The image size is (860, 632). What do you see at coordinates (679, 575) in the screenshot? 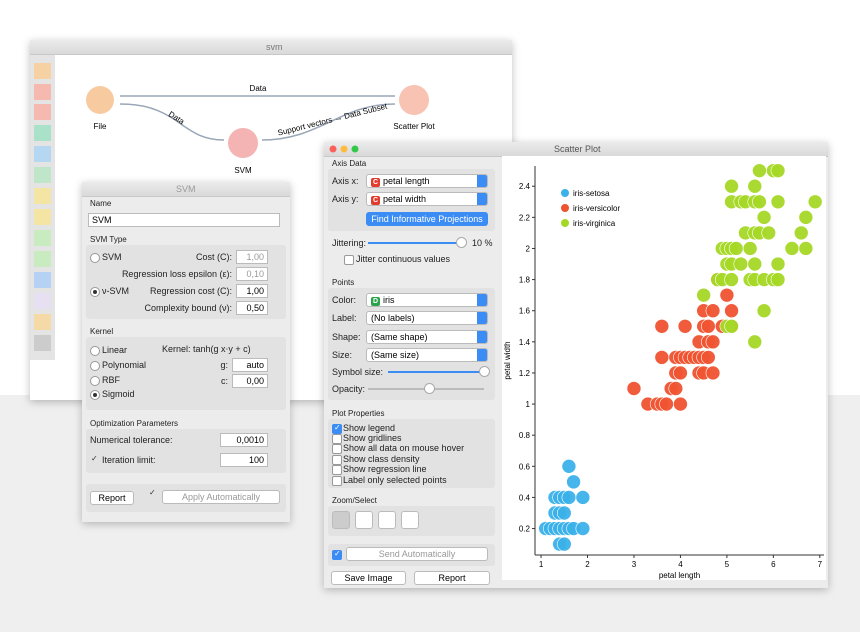
I see `x-axis-label: petal length` at bounding box center [679, 575].